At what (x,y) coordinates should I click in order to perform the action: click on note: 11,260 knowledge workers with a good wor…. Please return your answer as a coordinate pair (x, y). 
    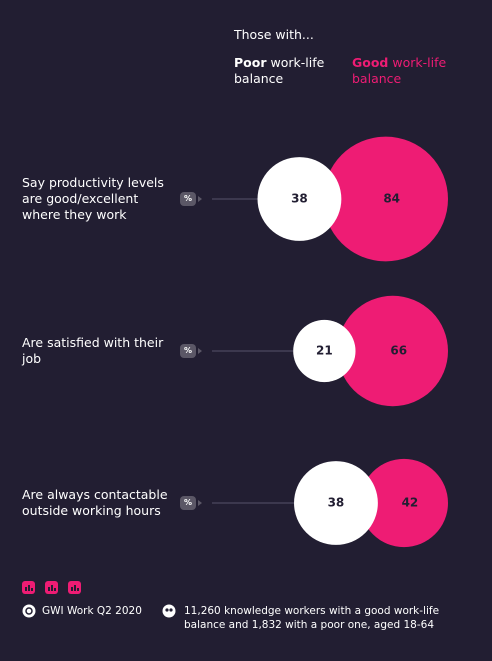
    Looking at the image, I should click on (312, 618).